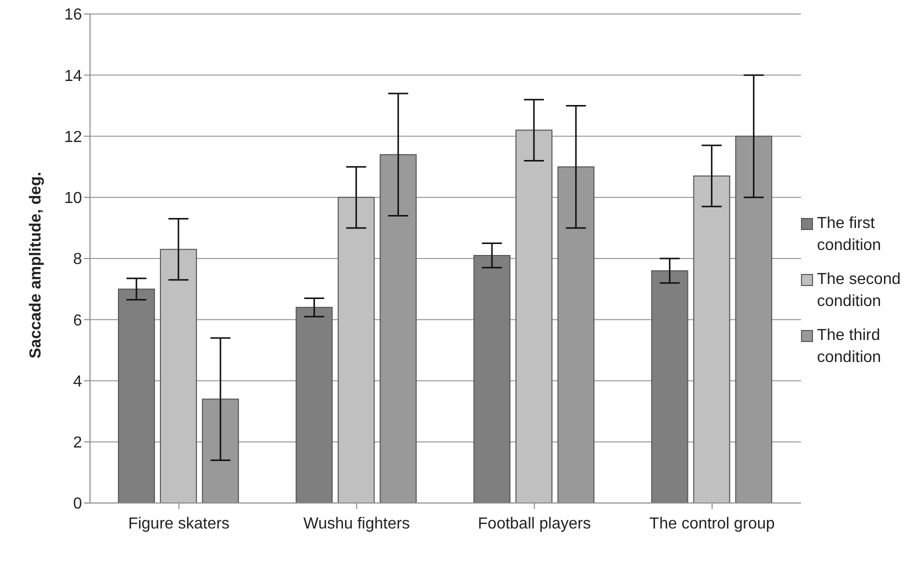  I want to click on y-tick-label: 12, so click(73, 137).